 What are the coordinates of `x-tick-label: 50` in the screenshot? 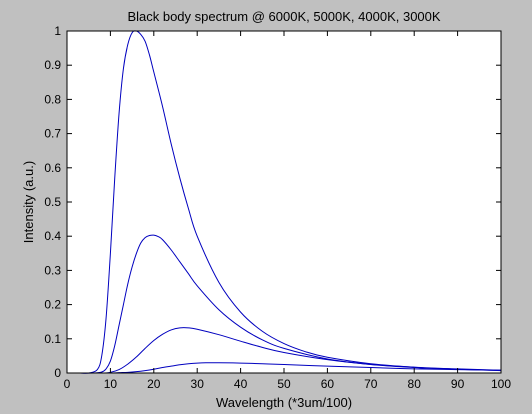 It's located at (284, 384).